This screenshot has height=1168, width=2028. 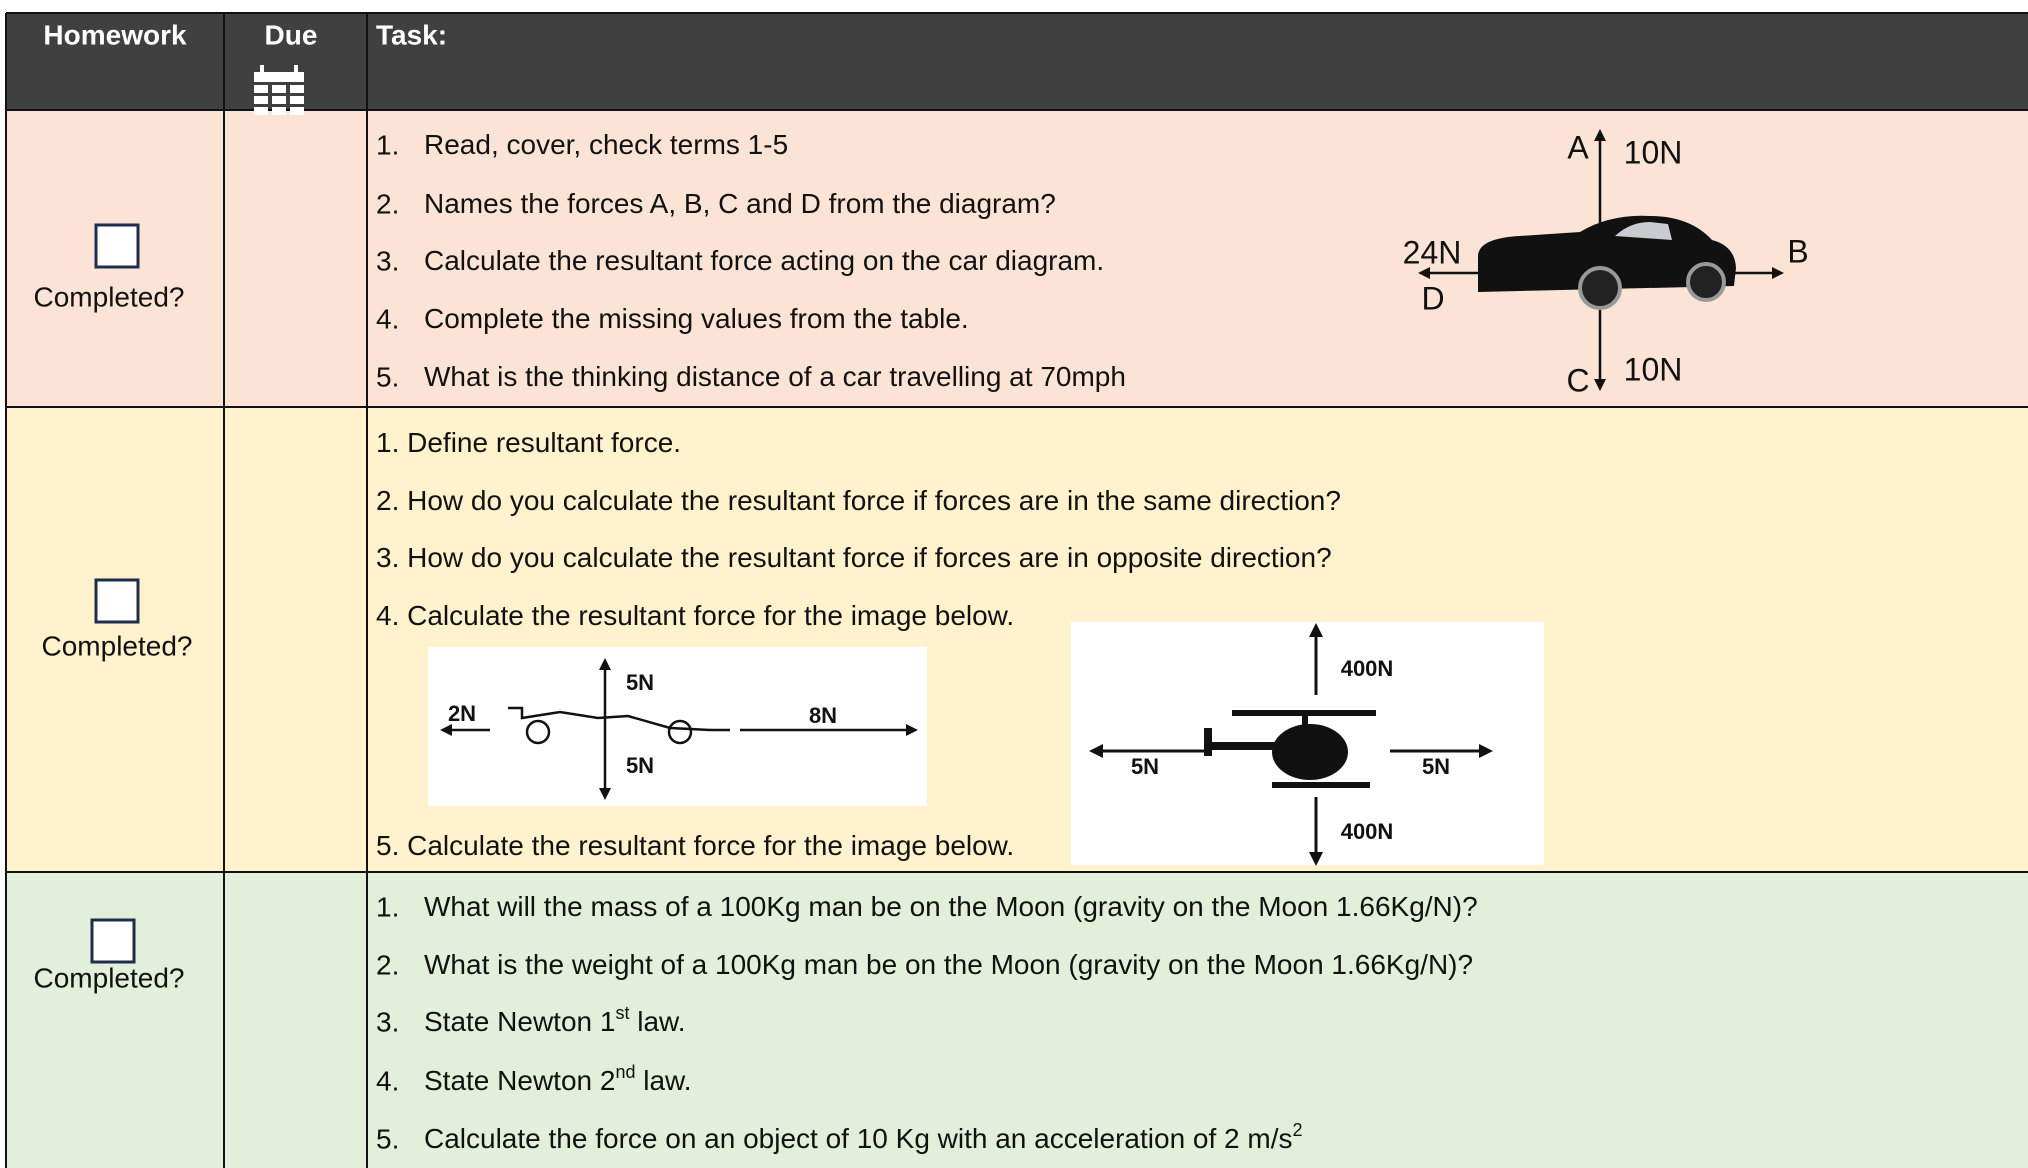 I want to click on header-task: Task:, so click(x=411, y=34).